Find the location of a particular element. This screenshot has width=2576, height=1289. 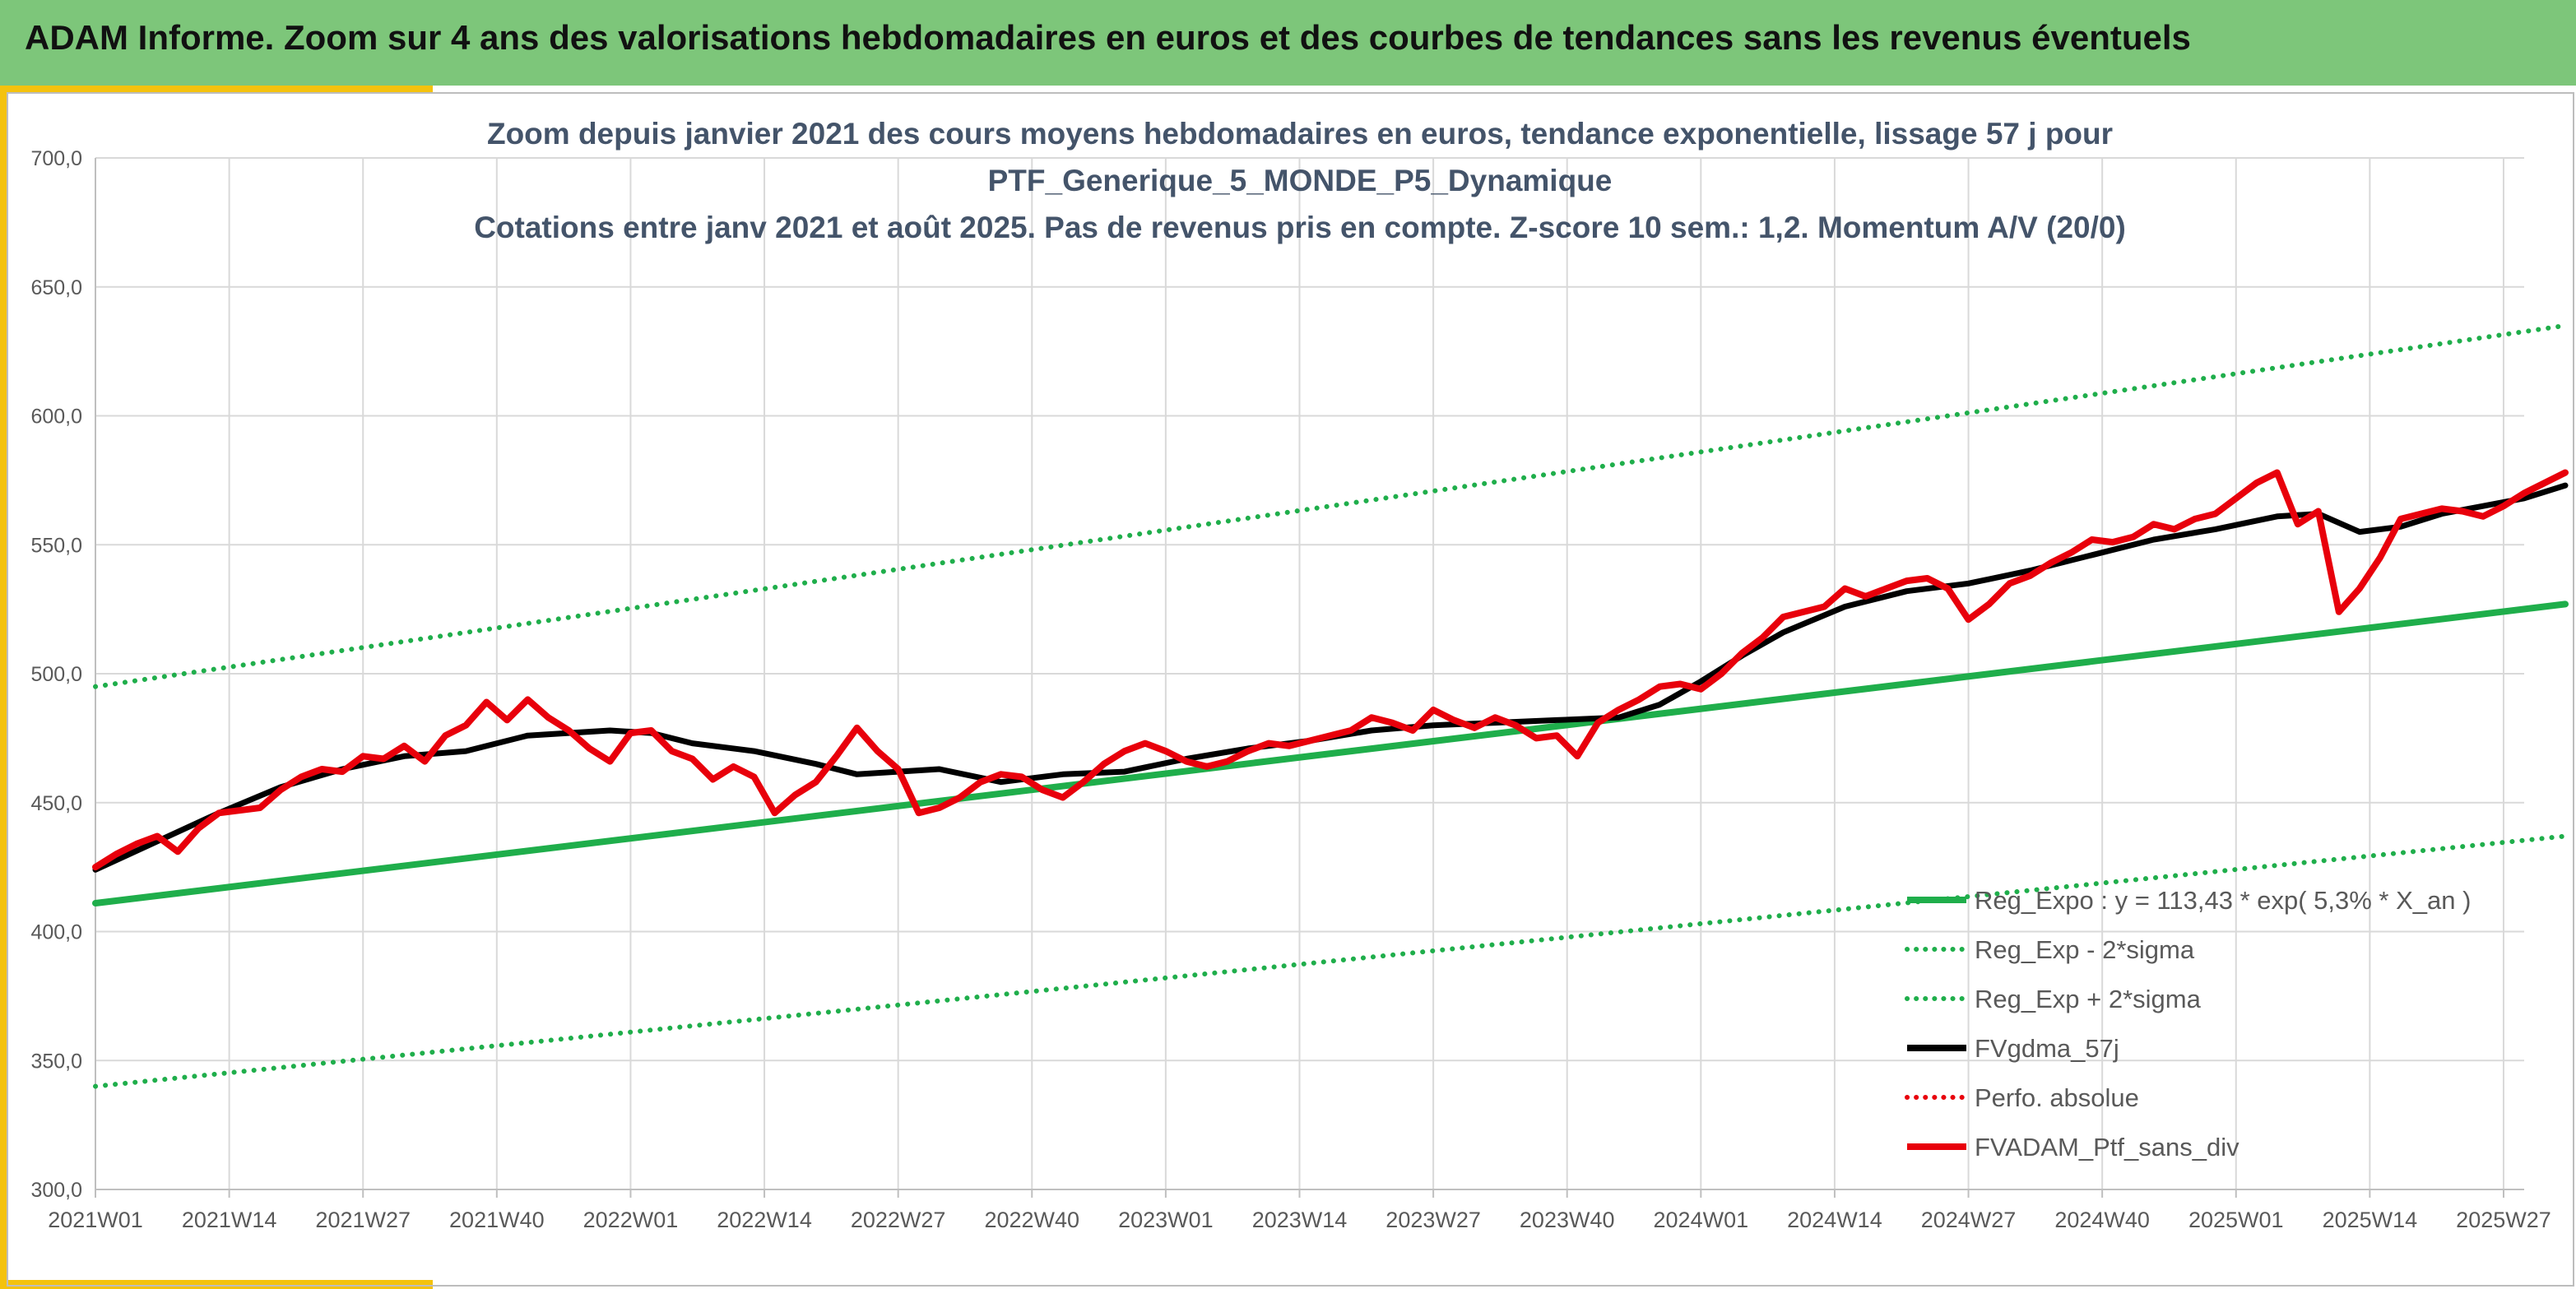

legend-label: Perfo. absolue is located at coordinates (2057, 1097).